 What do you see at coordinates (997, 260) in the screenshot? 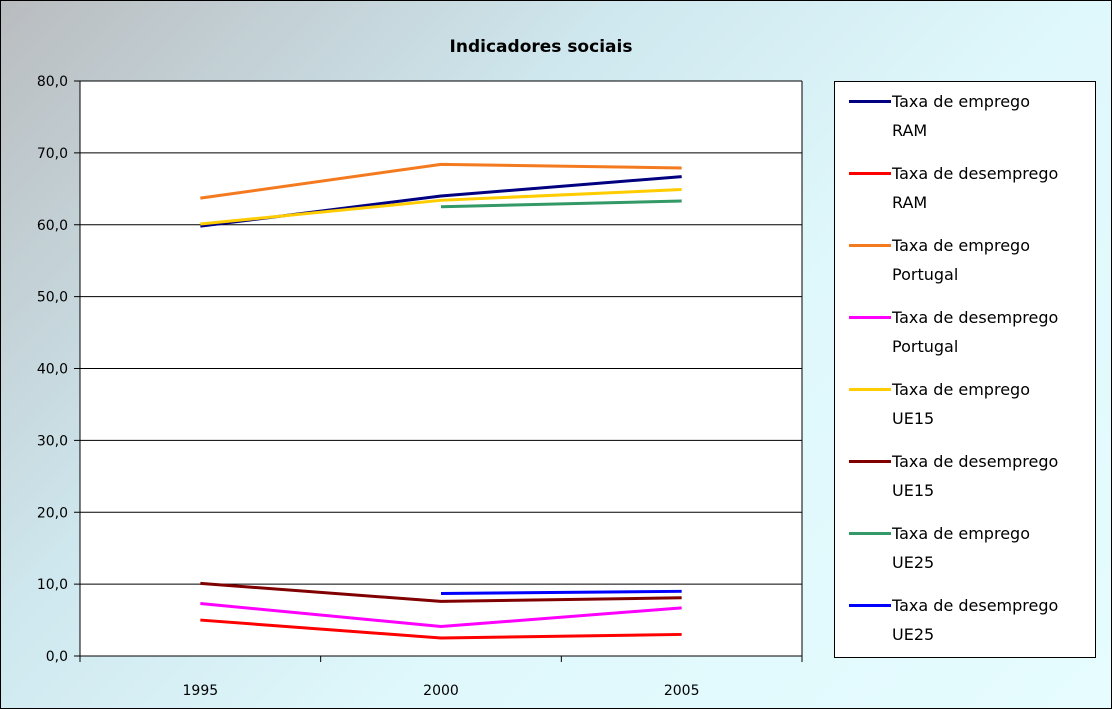
I see `legend-label: Taxa de emprego Portugal` at bounding box center [997, 260].